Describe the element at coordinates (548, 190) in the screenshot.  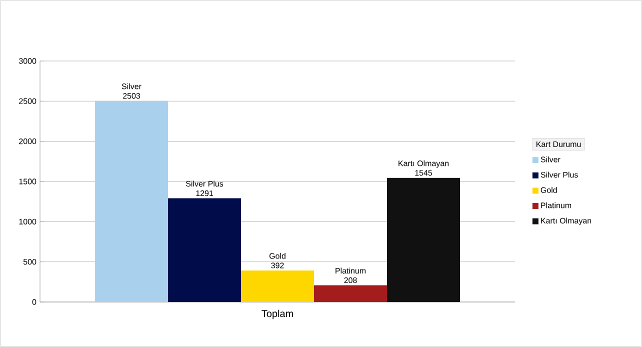
I see `legend-label: Gold` at that location.